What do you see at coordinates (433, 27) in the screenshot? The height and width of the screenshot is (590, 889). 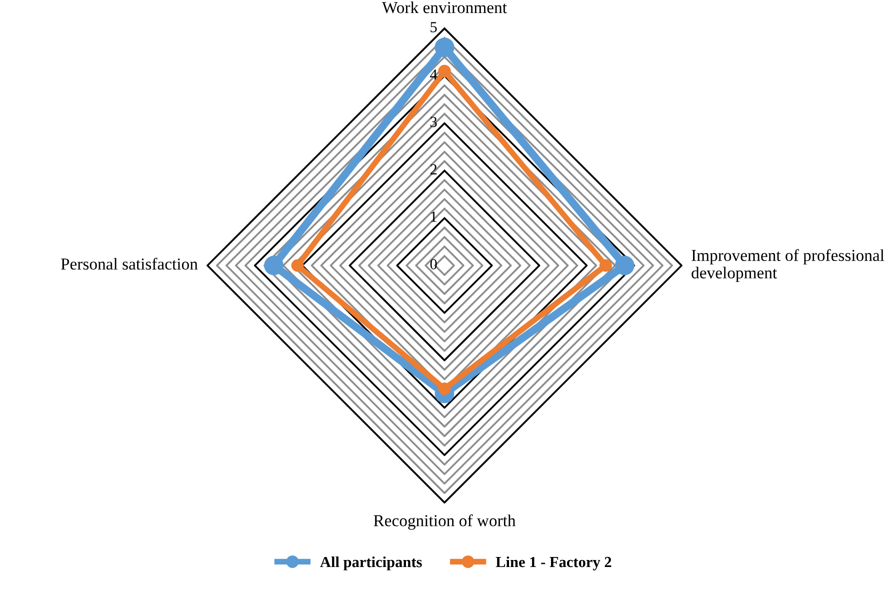 I see `y-tick-label: 5` at bounding box center [433, 27].